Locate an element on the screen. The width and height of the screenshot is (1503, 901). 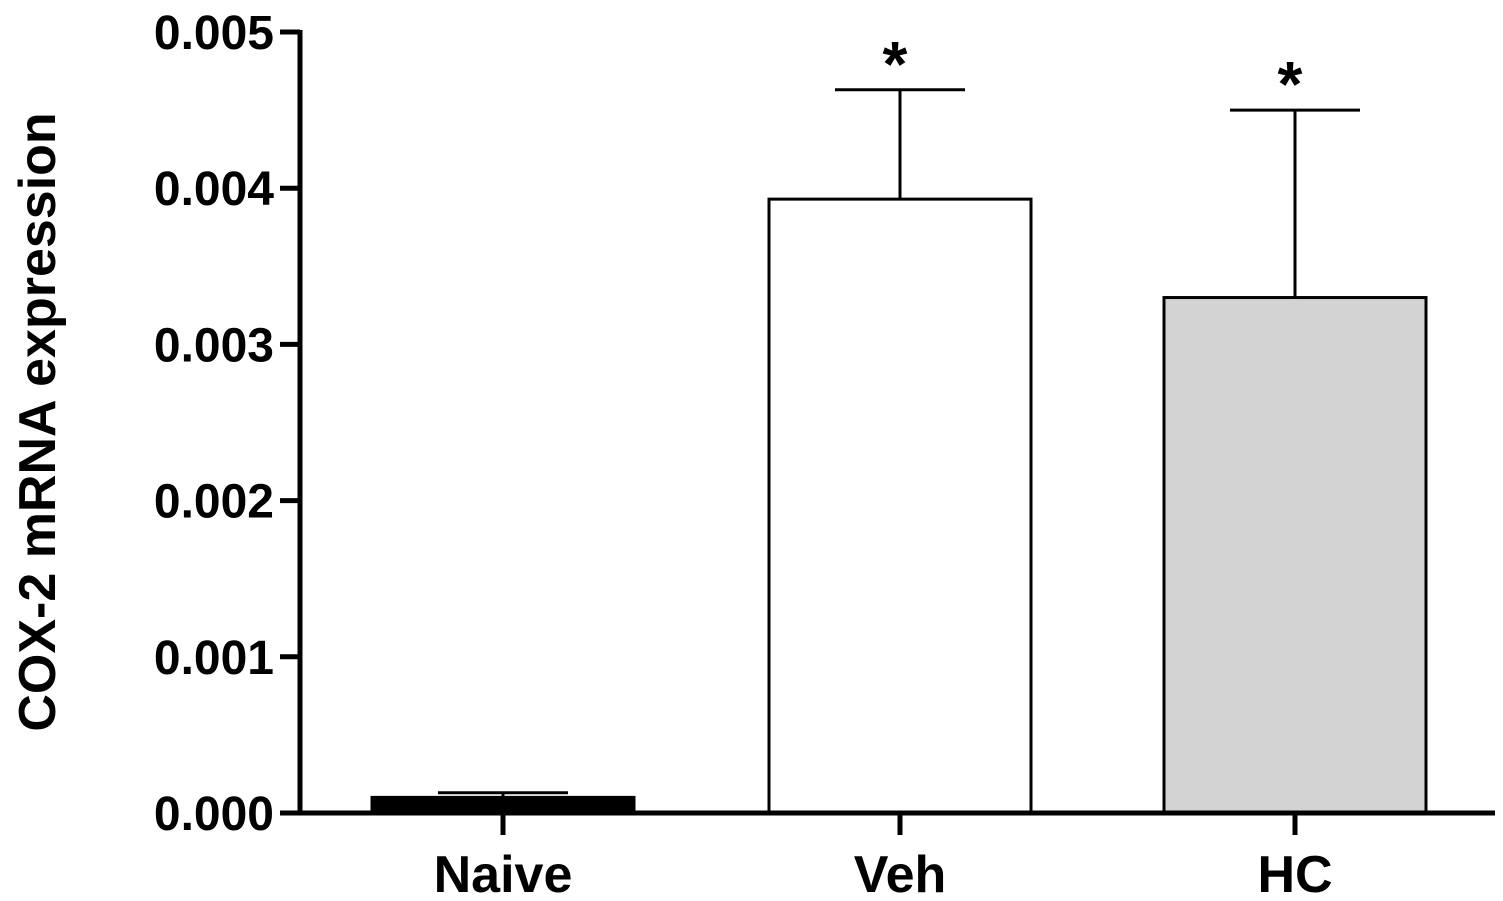
y-tick-label: 0.005 is located at coordinates (214, 33).